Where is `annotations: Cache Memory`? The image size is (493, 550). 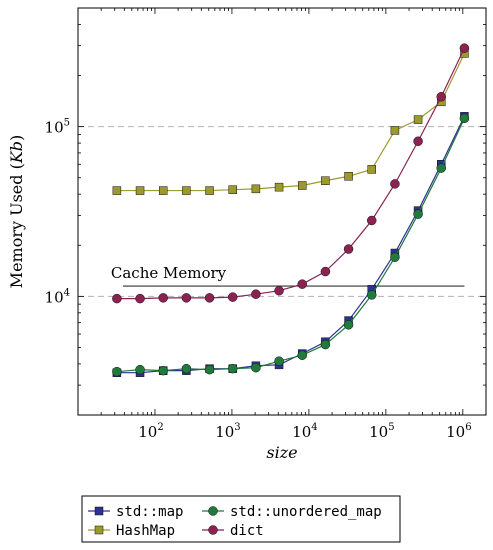 annotations: Cache Memory is located at coordinates (288, 275).